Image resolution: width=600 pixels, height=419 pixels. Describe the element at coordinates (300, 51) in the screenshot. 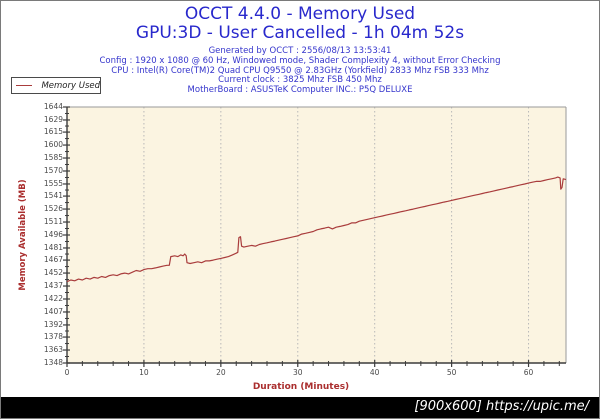

I see `info-generated: Generated by OCCT : 2556/08/13 13:53:41` at that location.